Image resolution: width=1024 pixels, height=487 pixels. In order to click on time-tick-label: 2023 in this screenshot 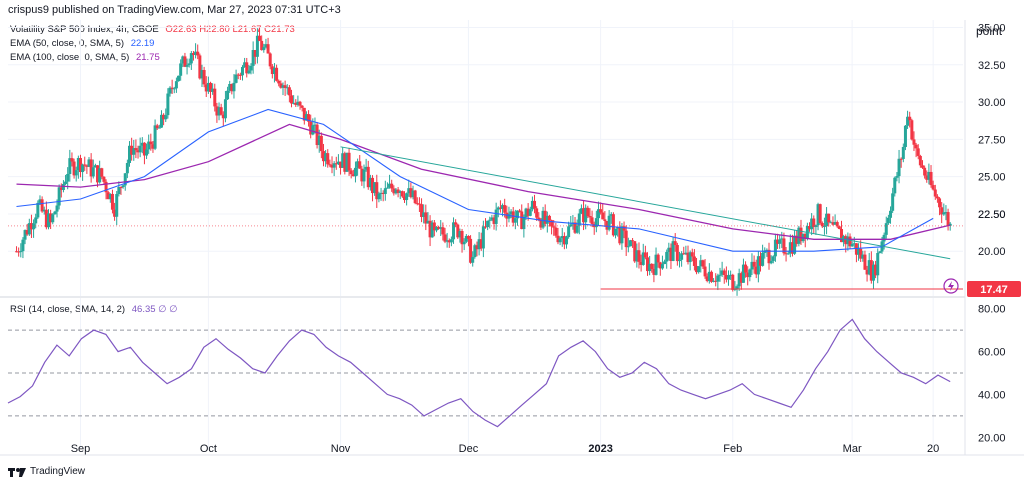, I will do `click(600, 449)`.